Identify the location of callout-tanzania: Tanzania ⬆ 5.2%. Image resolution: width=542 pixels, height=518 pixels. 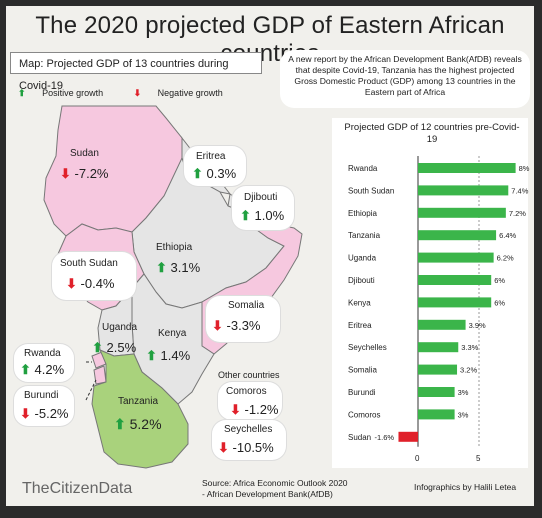
(144, 415).